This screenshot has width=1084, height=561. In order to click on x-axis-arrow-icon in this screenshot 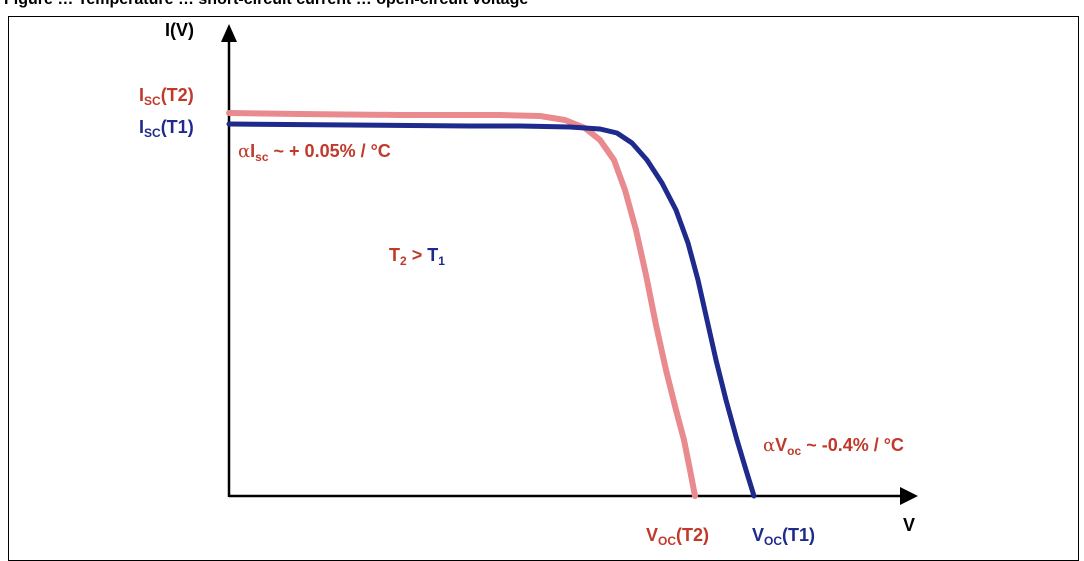, I will do `click(909, 496)`.